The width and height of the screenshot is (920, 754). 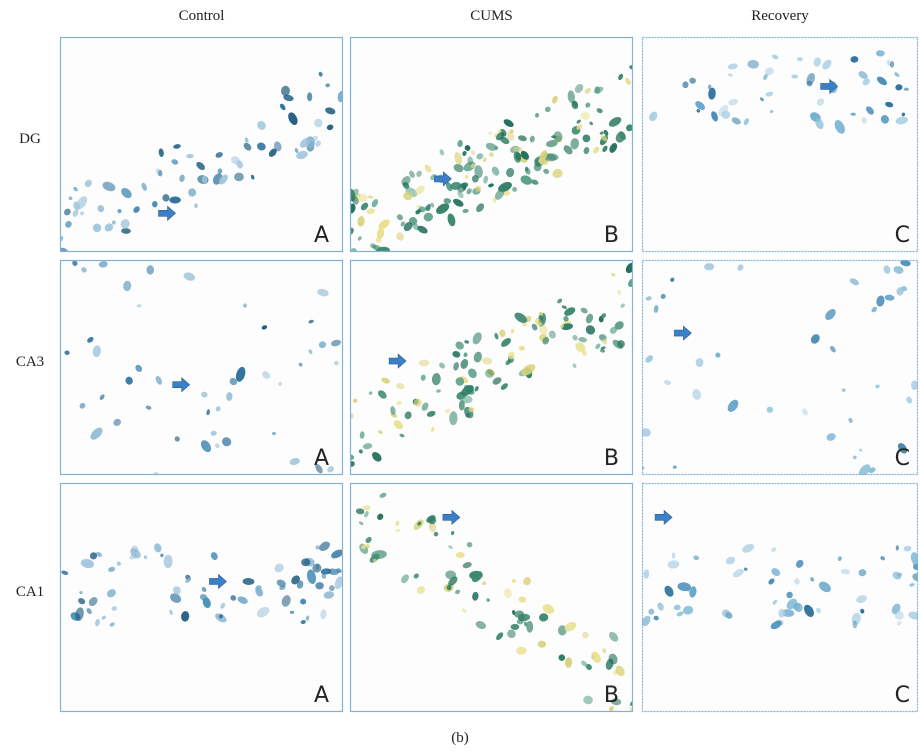 I want to click on row-label: DG, so click(x=30, y=139).